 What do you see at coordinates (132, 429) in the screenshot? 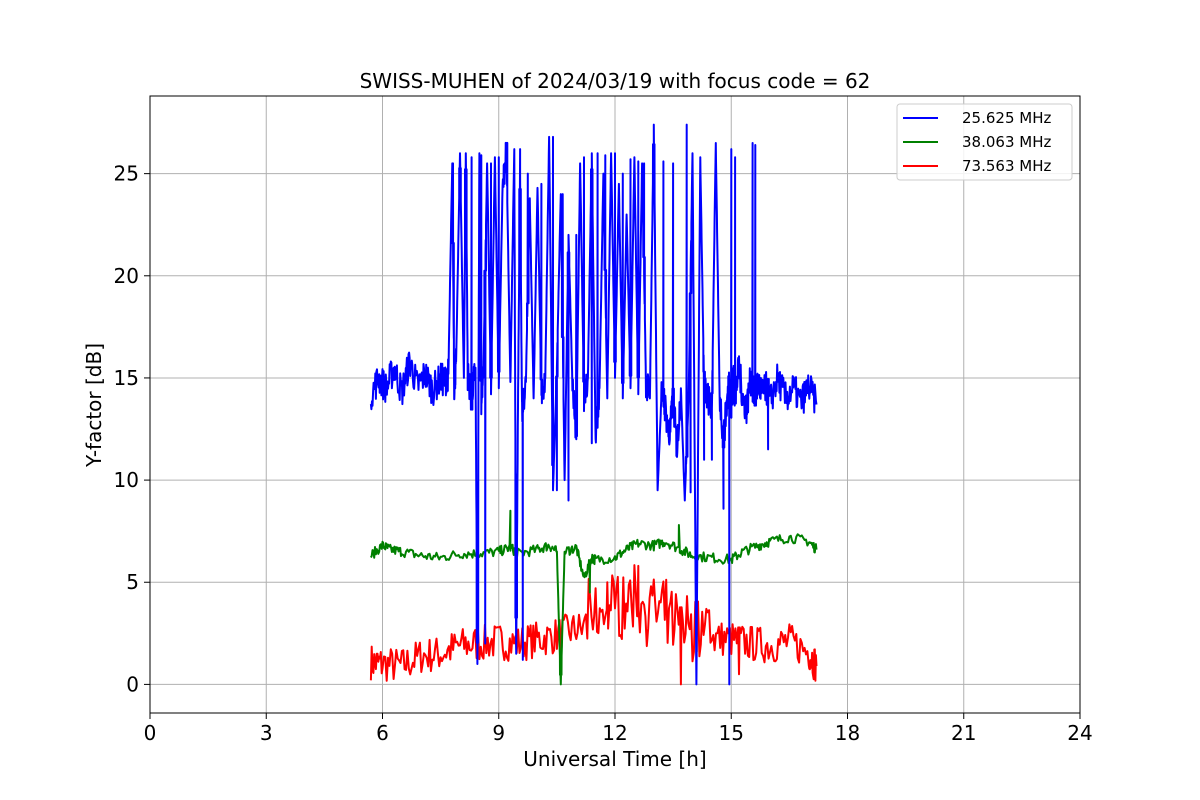
I see `y-axis: 0 5 10 15 20 25` at bounding box center [132, 429].